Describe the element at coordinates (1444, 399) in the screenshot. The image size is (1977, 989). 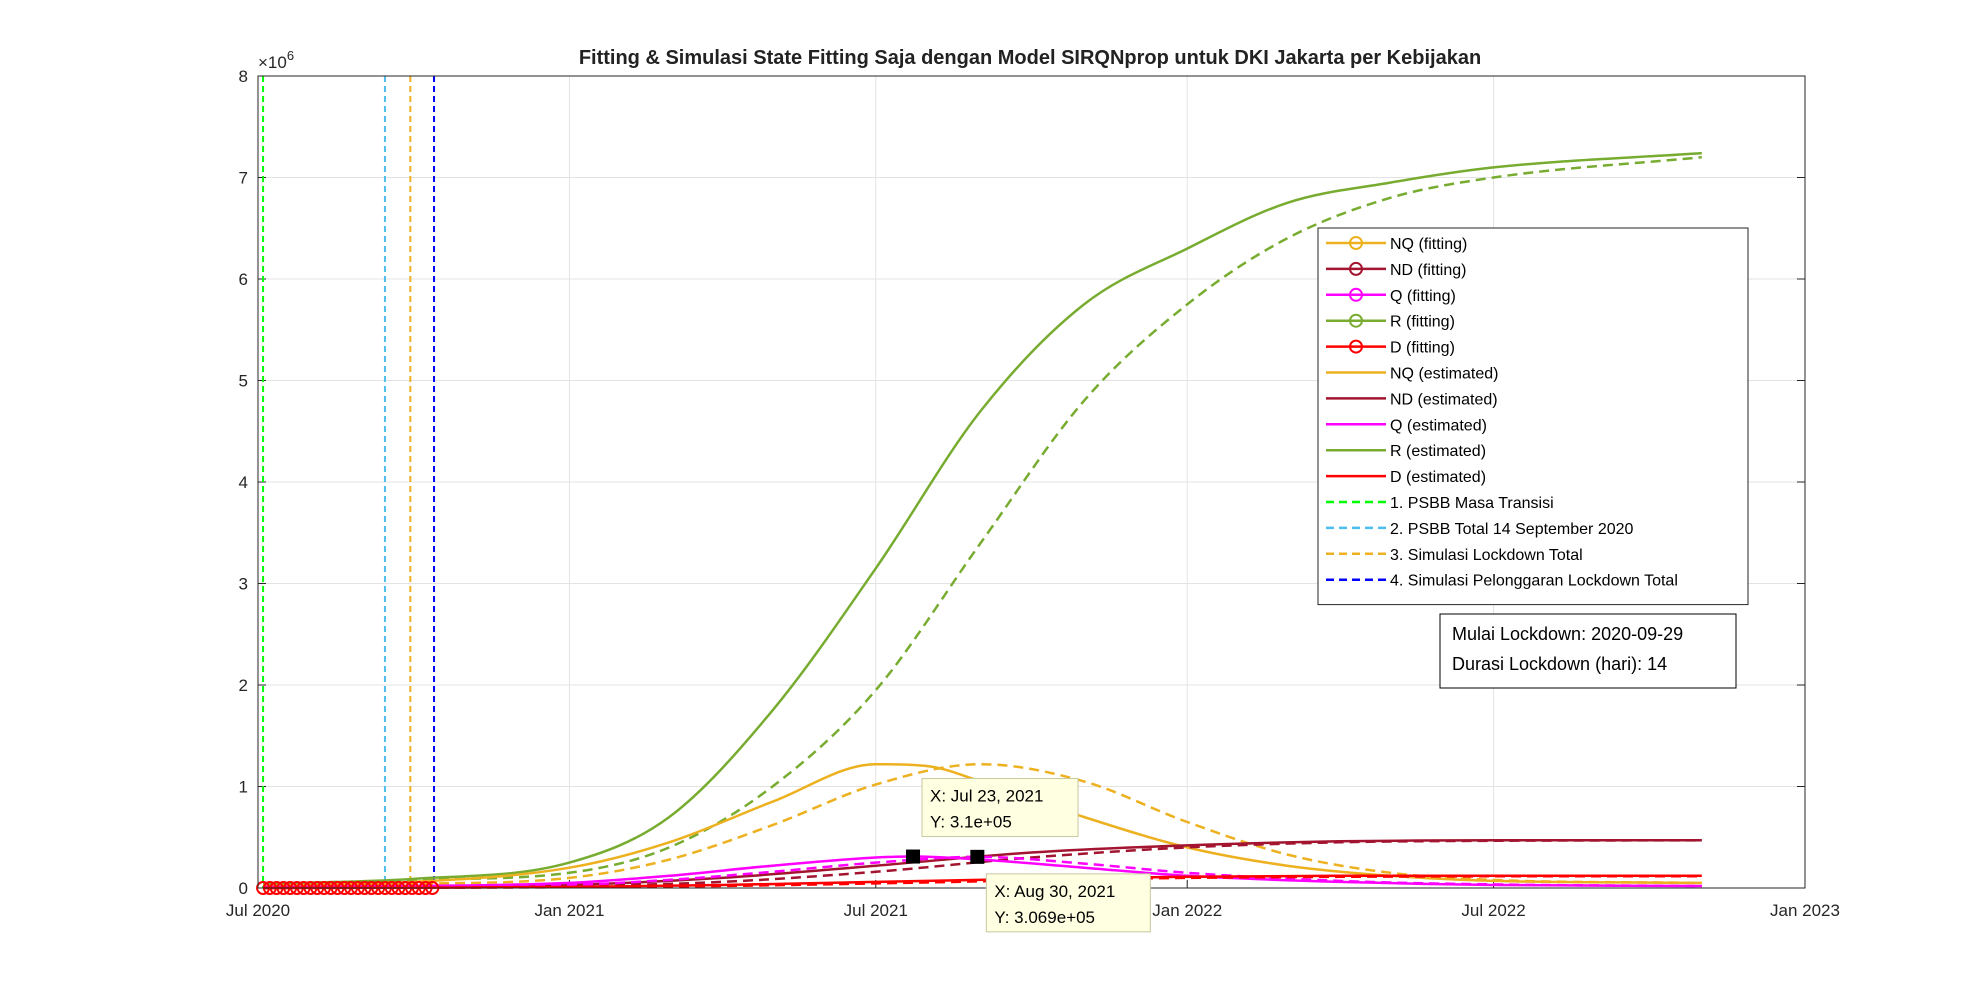
I see `legend-label: ND (estimated)` at that location.